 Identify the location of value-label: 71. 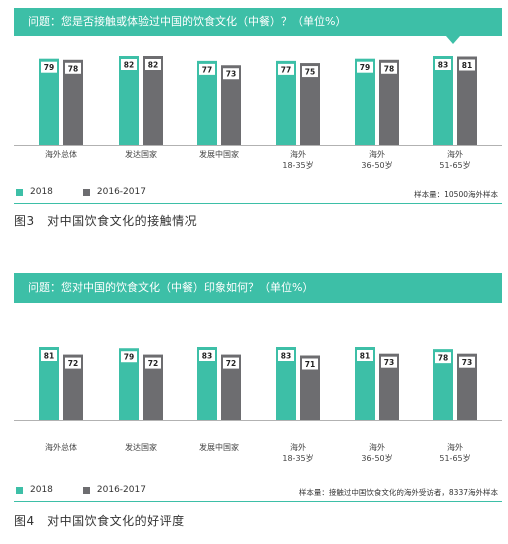
(310, 364).